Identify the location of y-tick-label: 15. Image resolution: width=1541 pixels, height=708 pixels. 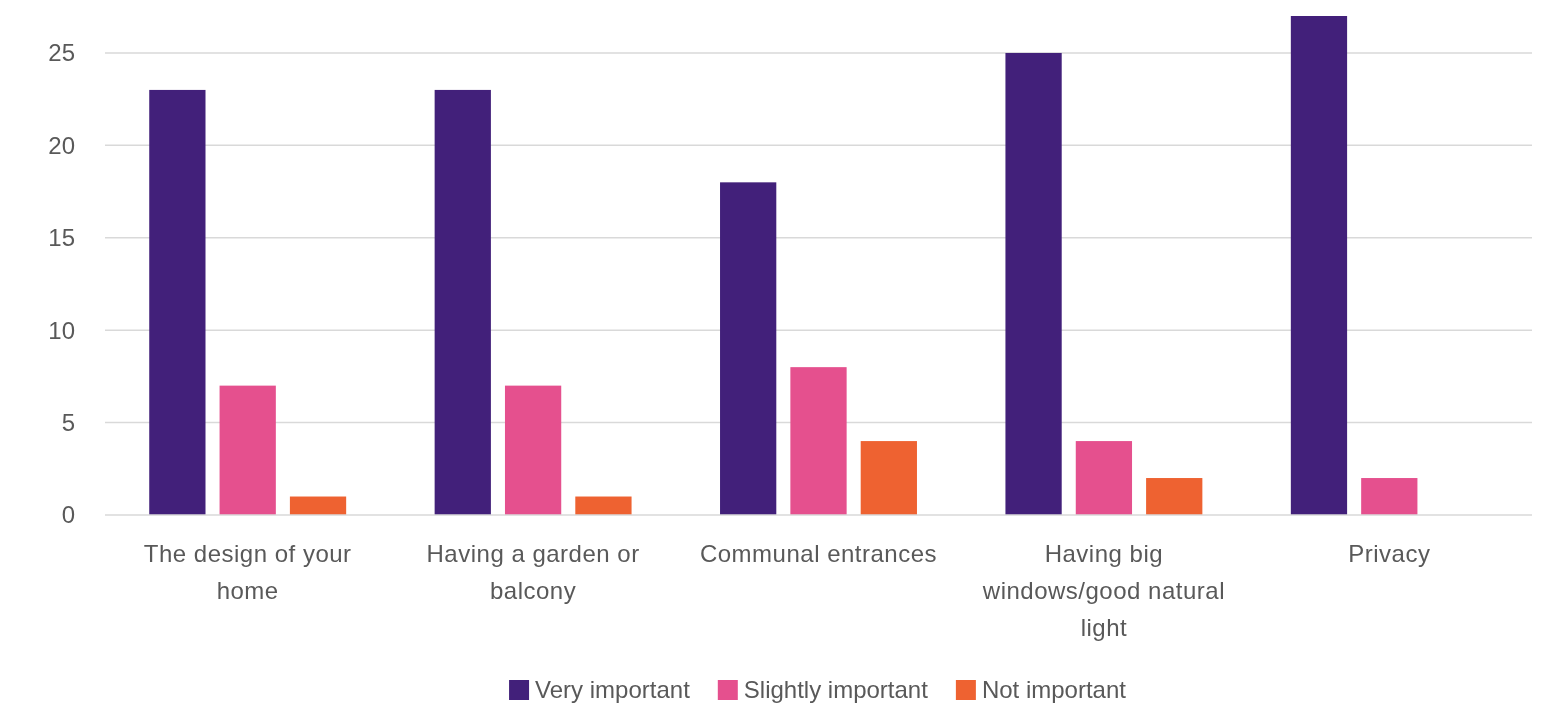
(61, 238).